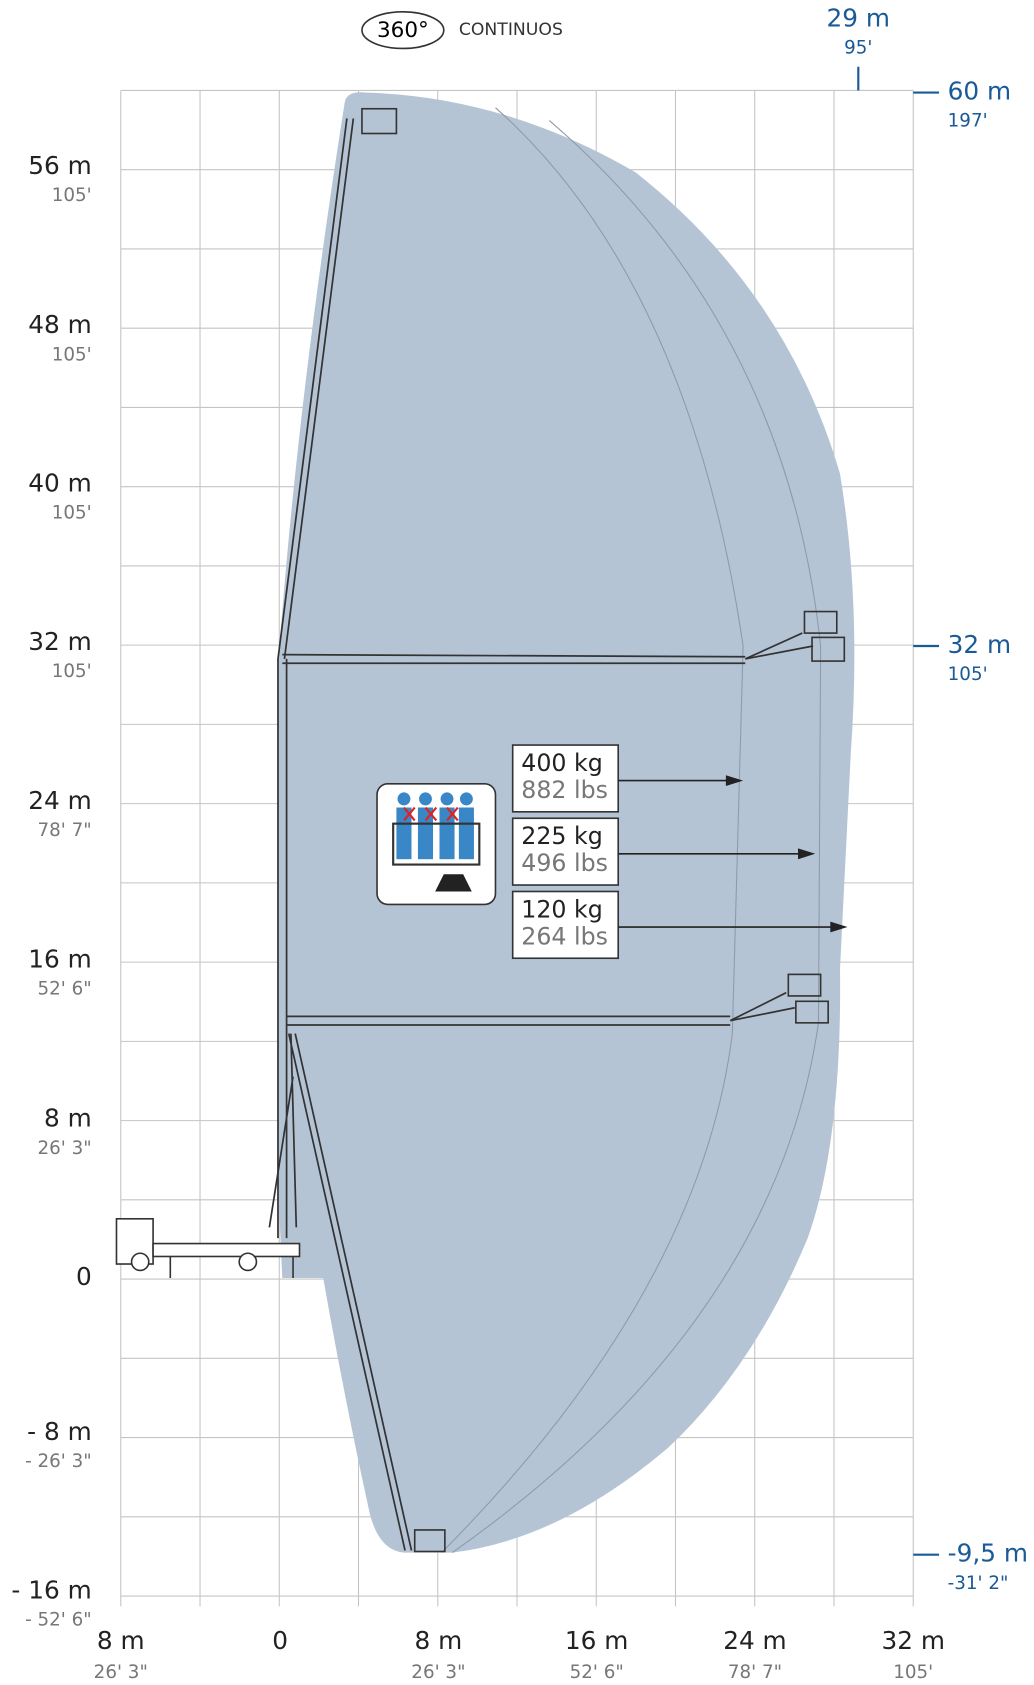 The width and height of the screenshot is (1034, 1685). I want to click on x-label-feet: 105', so click(913, 1672).